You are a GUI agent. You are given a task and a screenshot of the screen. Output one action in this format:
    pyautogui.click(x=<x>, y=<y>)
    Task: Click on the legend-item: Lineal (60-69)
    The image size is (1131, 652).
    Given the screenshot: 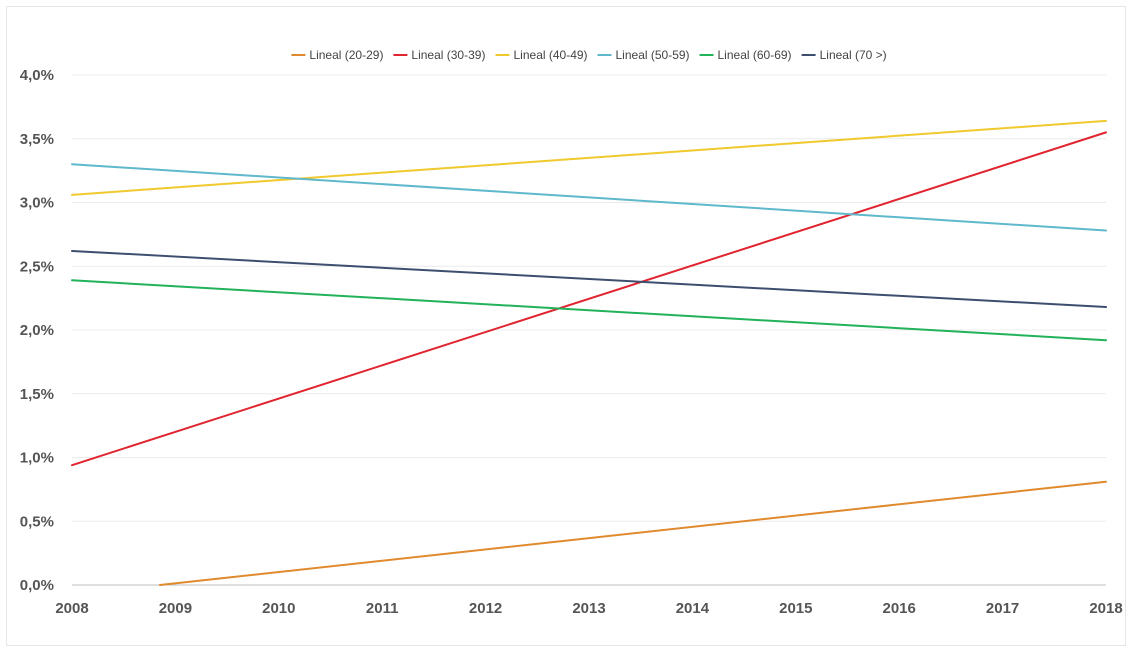 What is the action you would take?
    pyautogui.click(x=745, y=55)
    